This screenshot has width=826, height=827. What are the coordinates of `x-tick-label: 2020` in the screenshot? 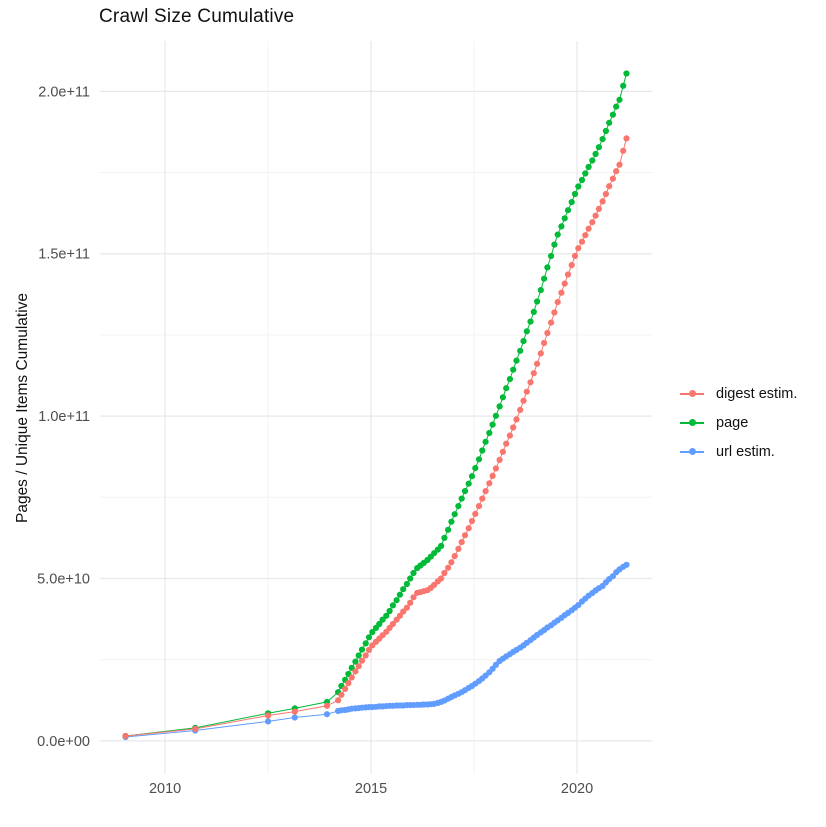 It's located at (577, 789).